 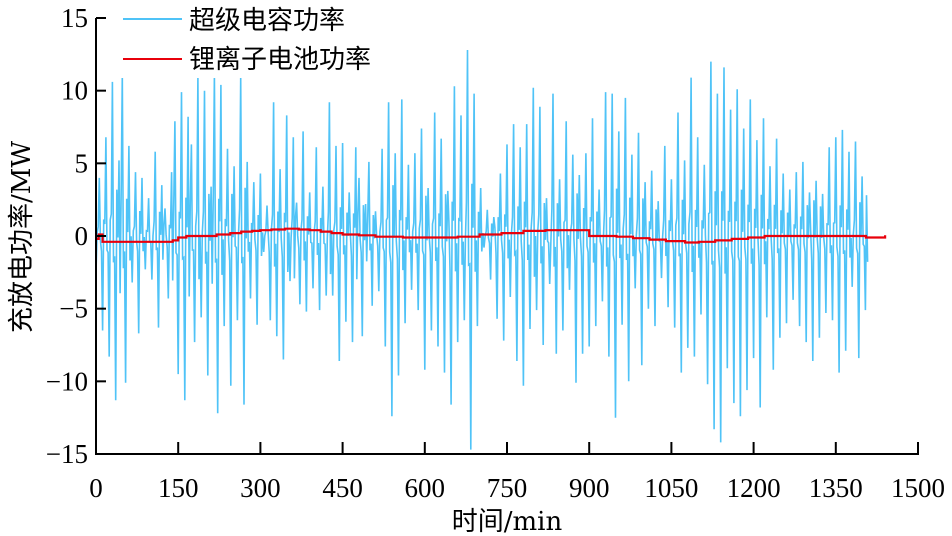 I want to click on y-tick-label: 0, so click(x=82, y=236).